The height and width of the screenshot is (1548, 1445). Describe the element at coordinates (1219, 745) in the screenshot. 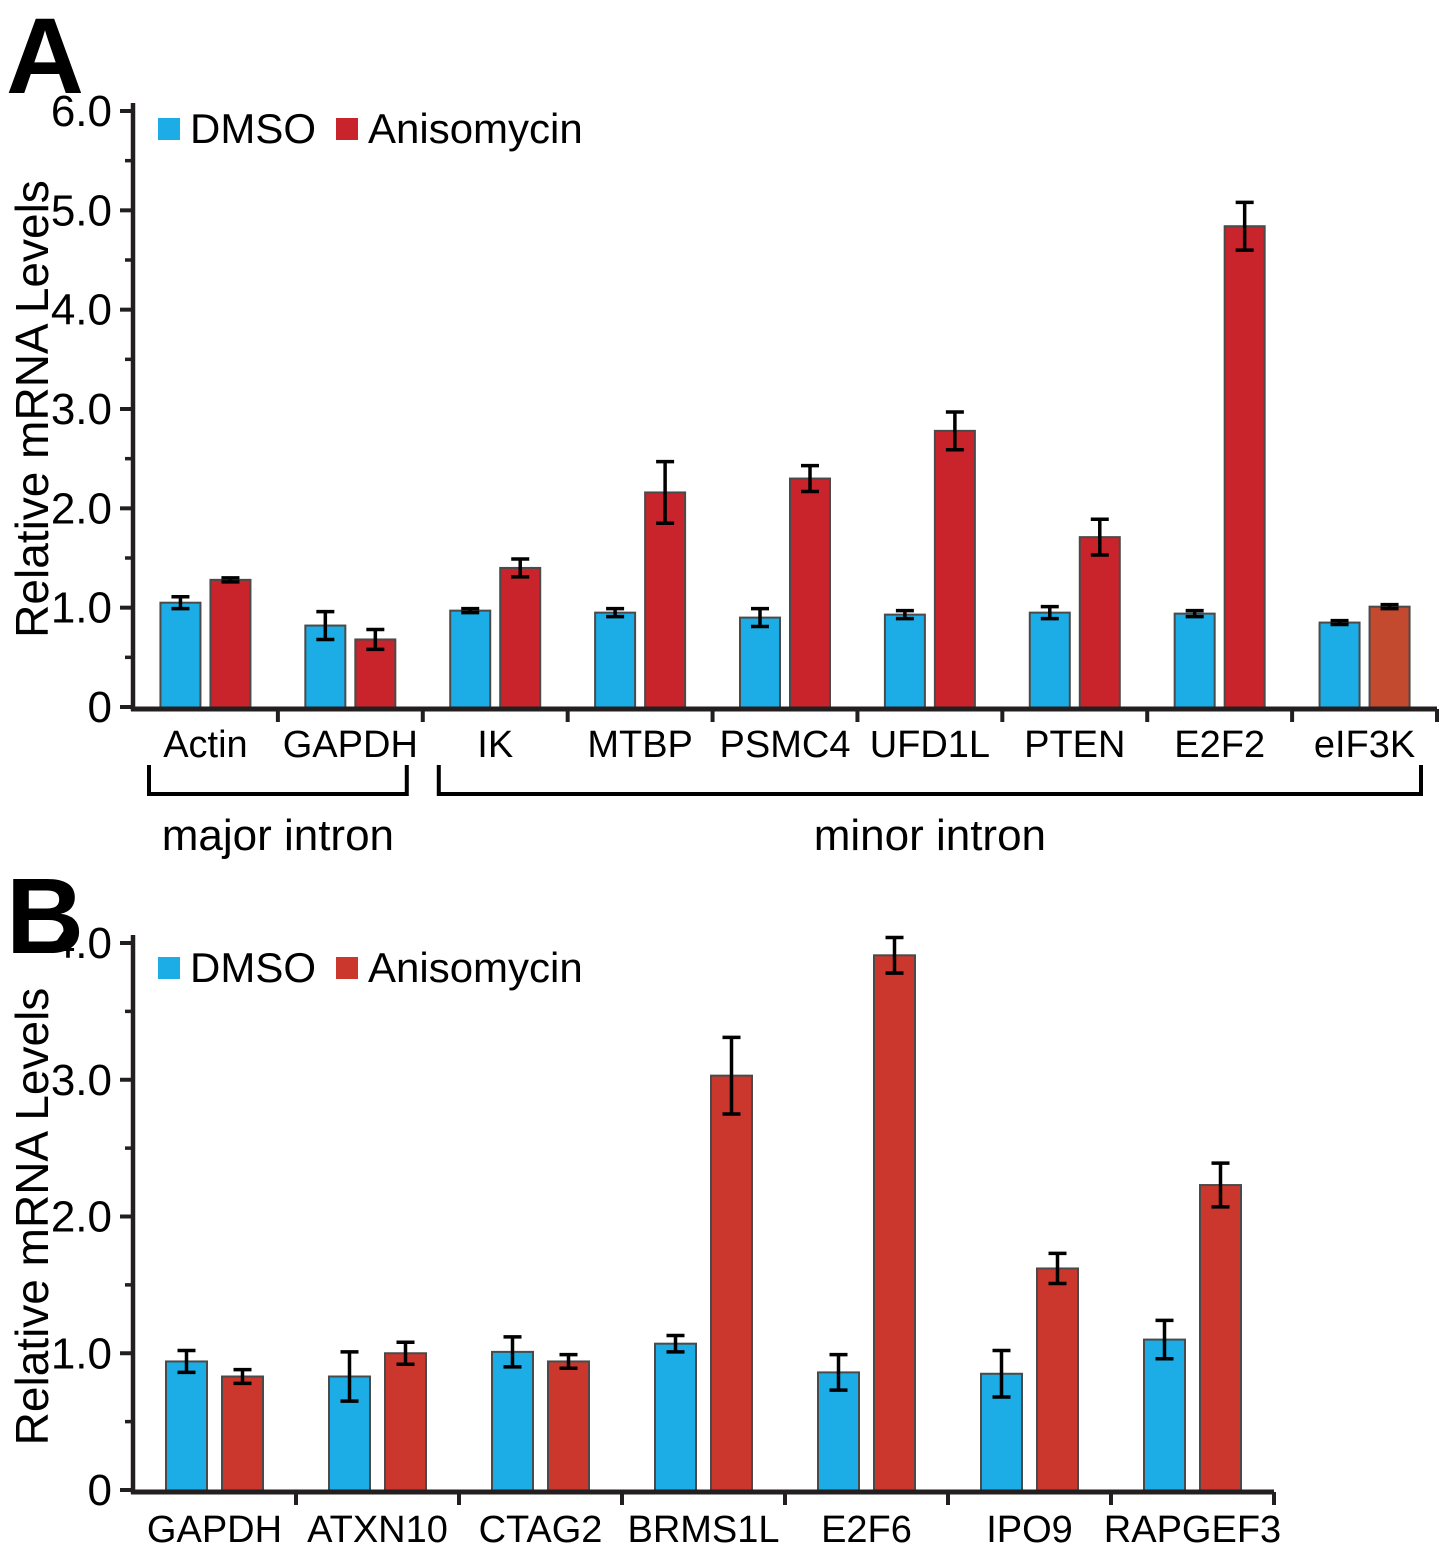

I see `panel-a-x-label-e2f2: E2F2` at that location.